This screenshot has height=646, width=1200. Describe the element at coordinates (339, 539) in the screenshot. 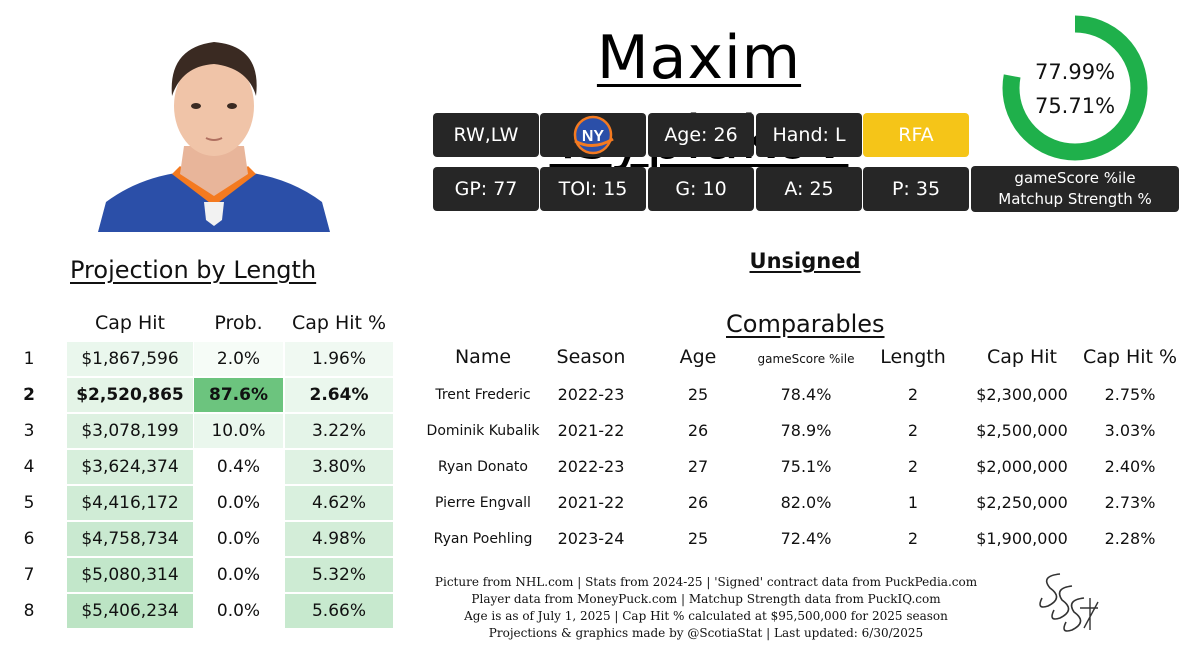

I see `proj-cap-pct: 4.98%` at that location.